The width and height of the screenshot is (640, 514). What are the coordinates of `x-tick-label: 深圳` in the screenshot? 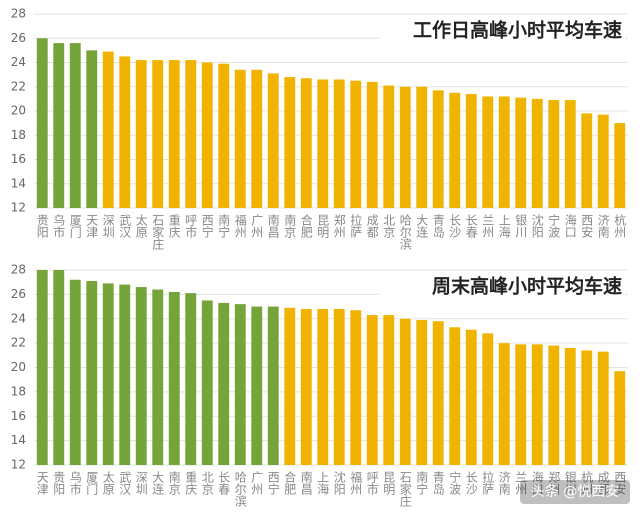 It's located at (141, 483).